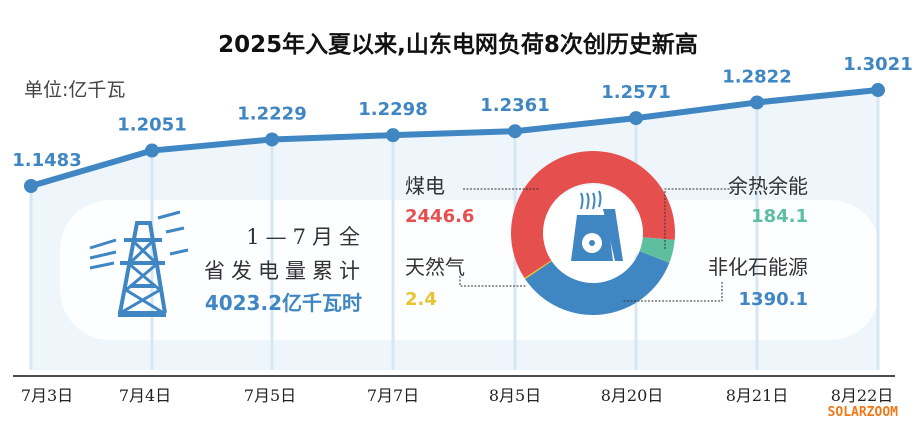  I want to click on slice-value: 2446.6, so click(439, 216).